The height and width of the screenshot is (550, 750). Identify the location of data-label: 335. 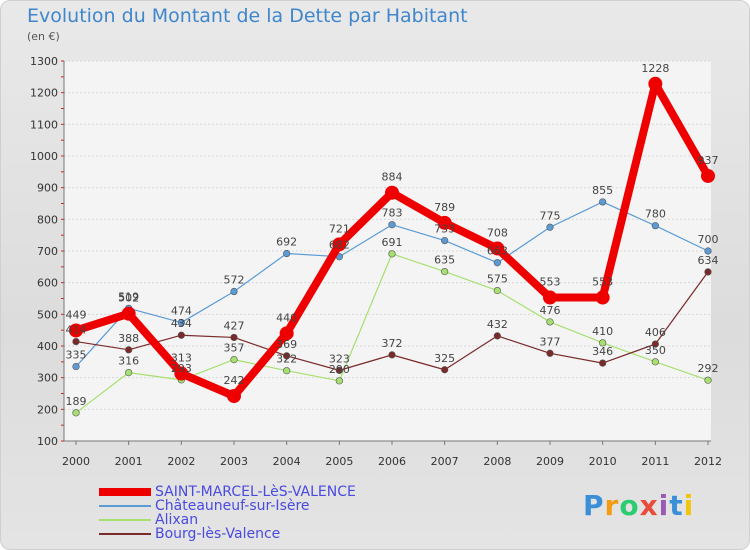
(76, 355).